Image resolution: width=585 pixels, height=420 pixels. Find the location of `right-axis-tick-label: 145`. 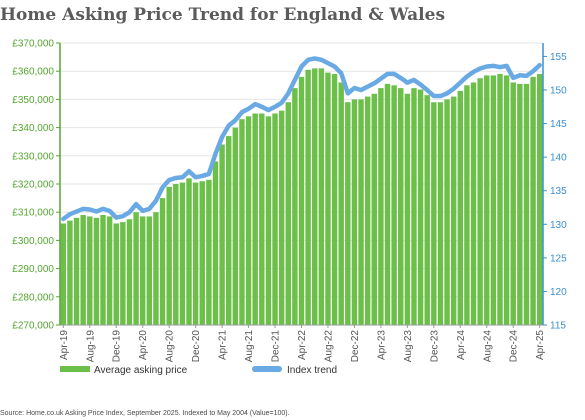

right-axis-tick-label: 145 is located at coordinates (558, 124).